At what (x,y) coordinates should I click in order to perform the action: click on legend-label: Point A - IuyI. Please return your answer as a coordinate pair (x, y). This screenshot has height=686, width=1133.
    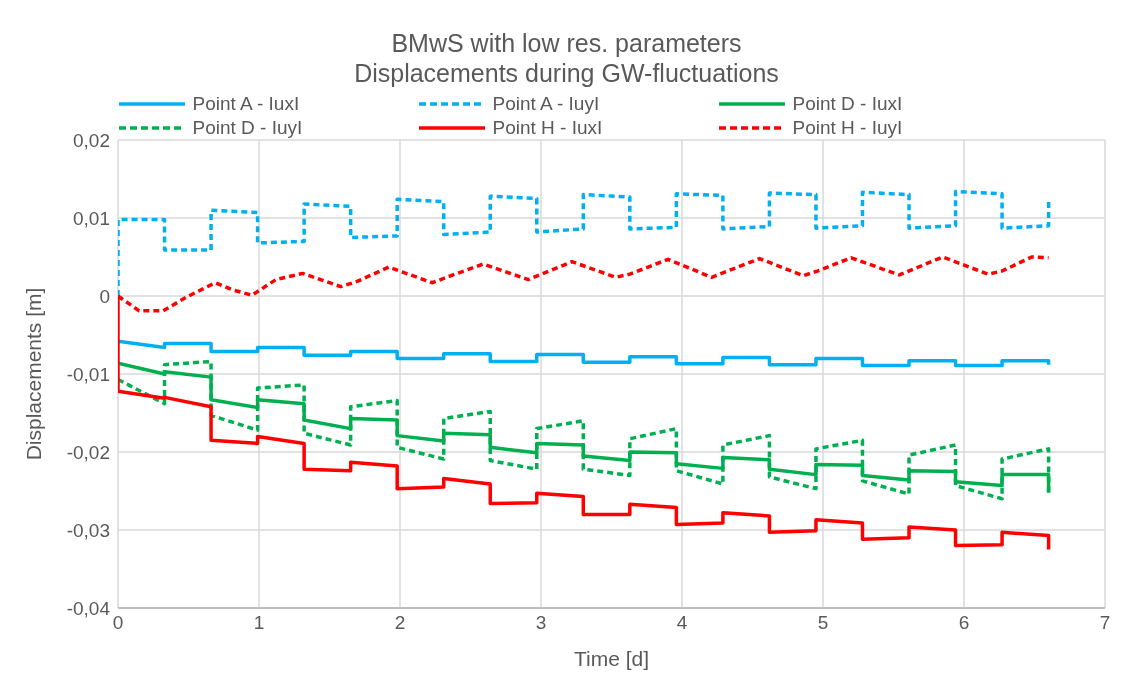
    Looking at the image, I should click on (546, 104).